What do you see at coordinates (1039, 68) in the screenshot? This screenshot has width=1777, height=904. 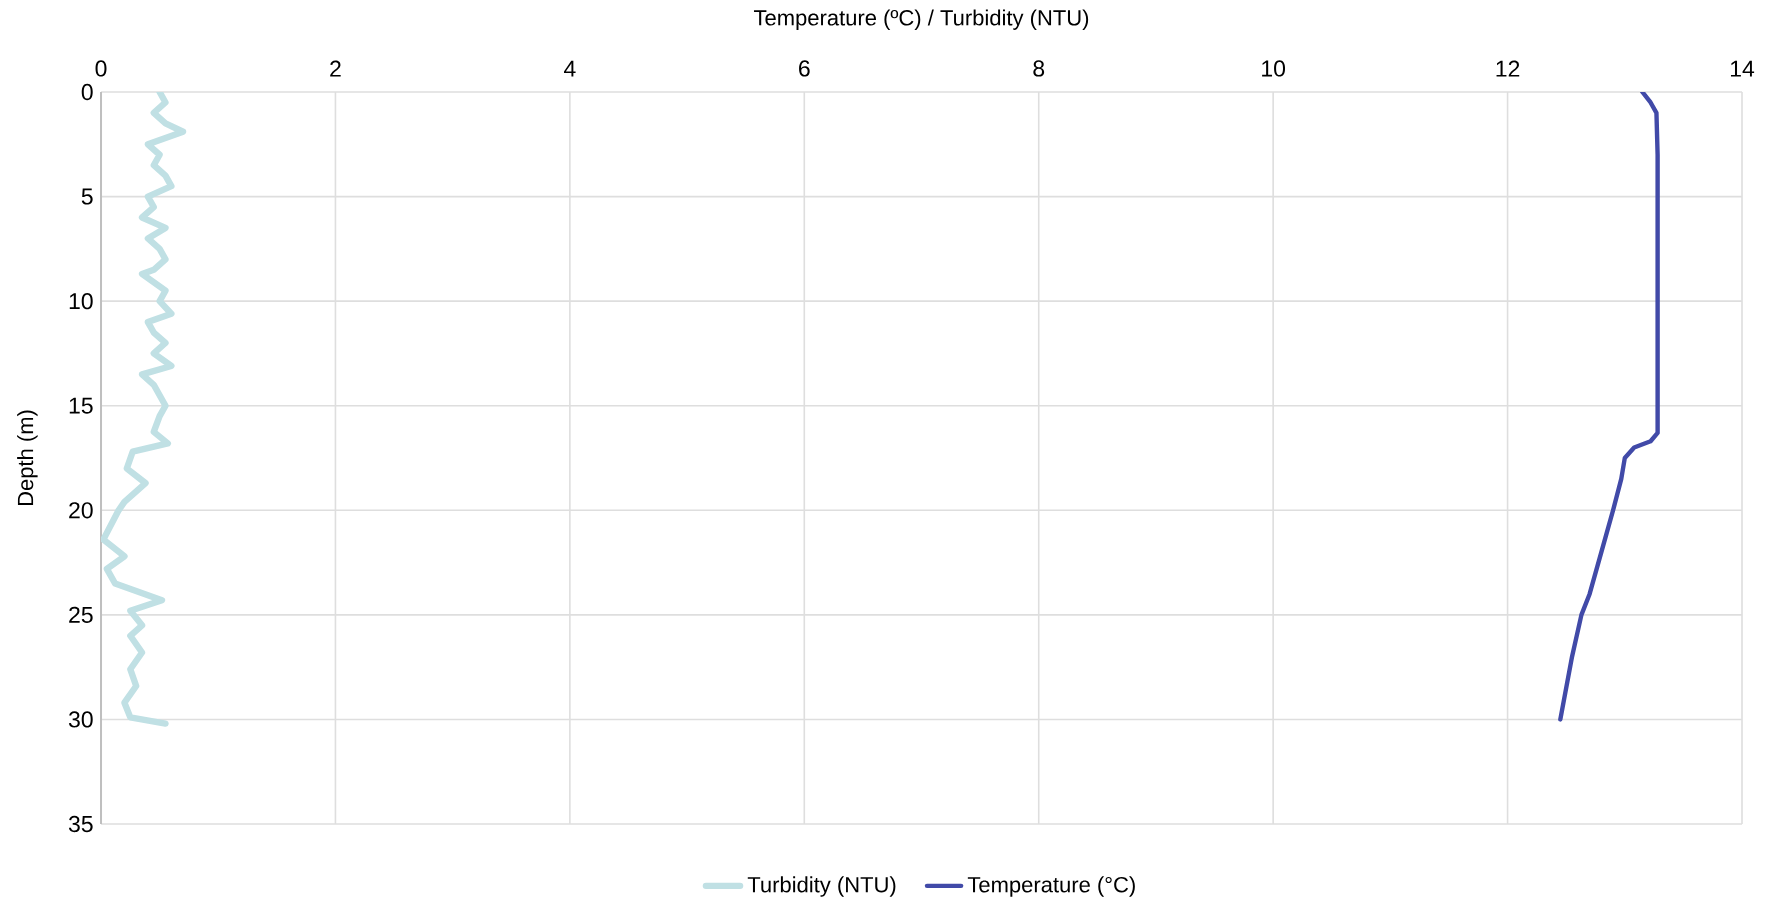 I see `x-tick-label: 8` at bounding box center [1039, 68].